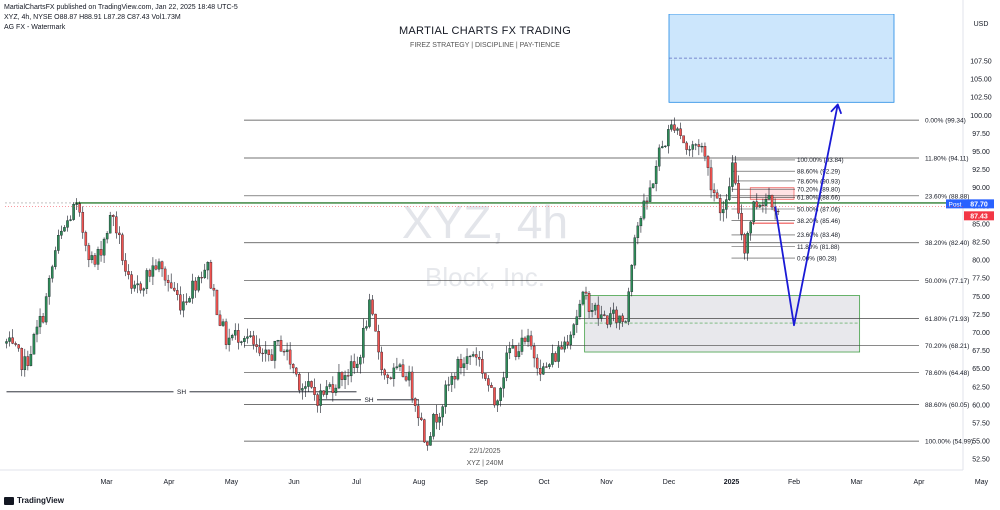 This screenshot has height=510, width=1000. What do you see at coordinates (981, 333) in the screenshot?
I see `y-tick-label: 70.00` at bounding box center [981, 333].